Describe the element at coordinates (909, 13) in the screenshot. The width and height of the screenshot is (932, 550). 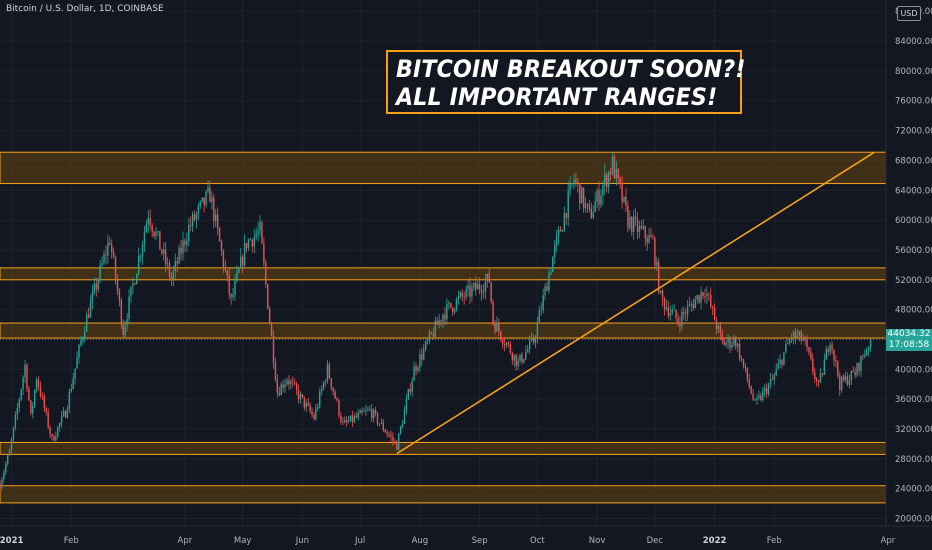
I see `currency-badge: USD` at that location.